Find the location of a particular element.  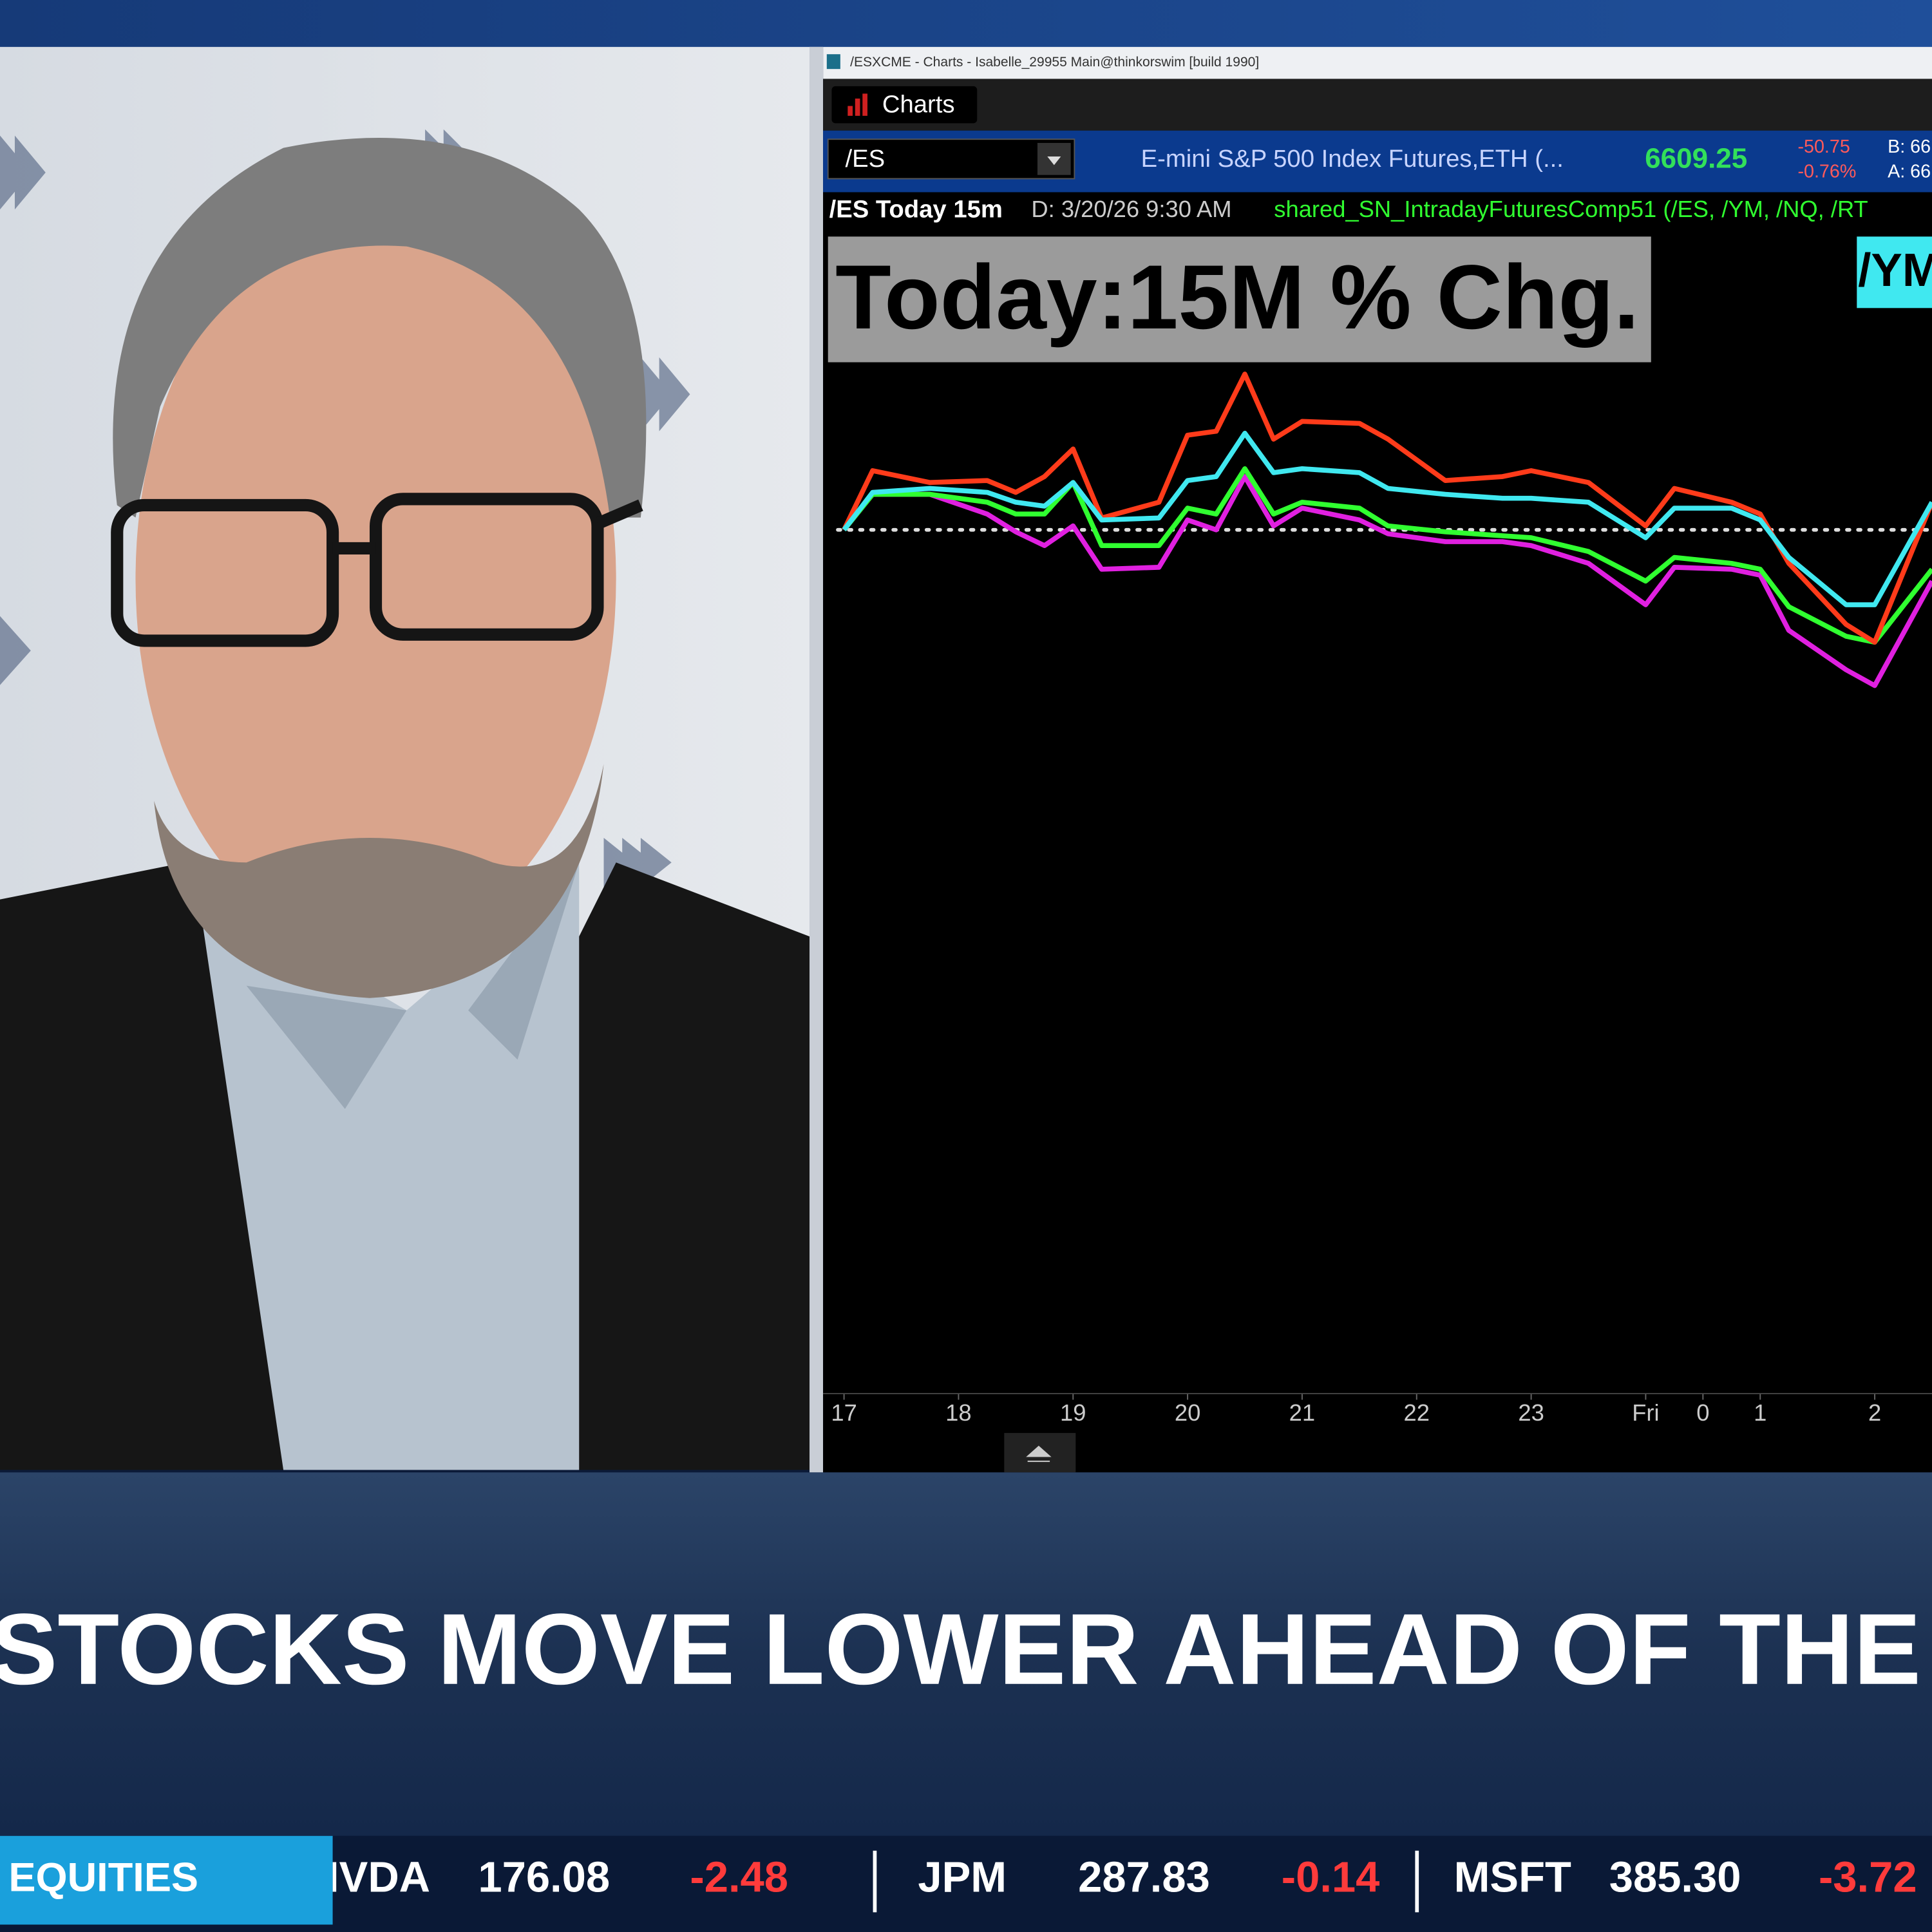

collar is located at coordinates (413, 985).